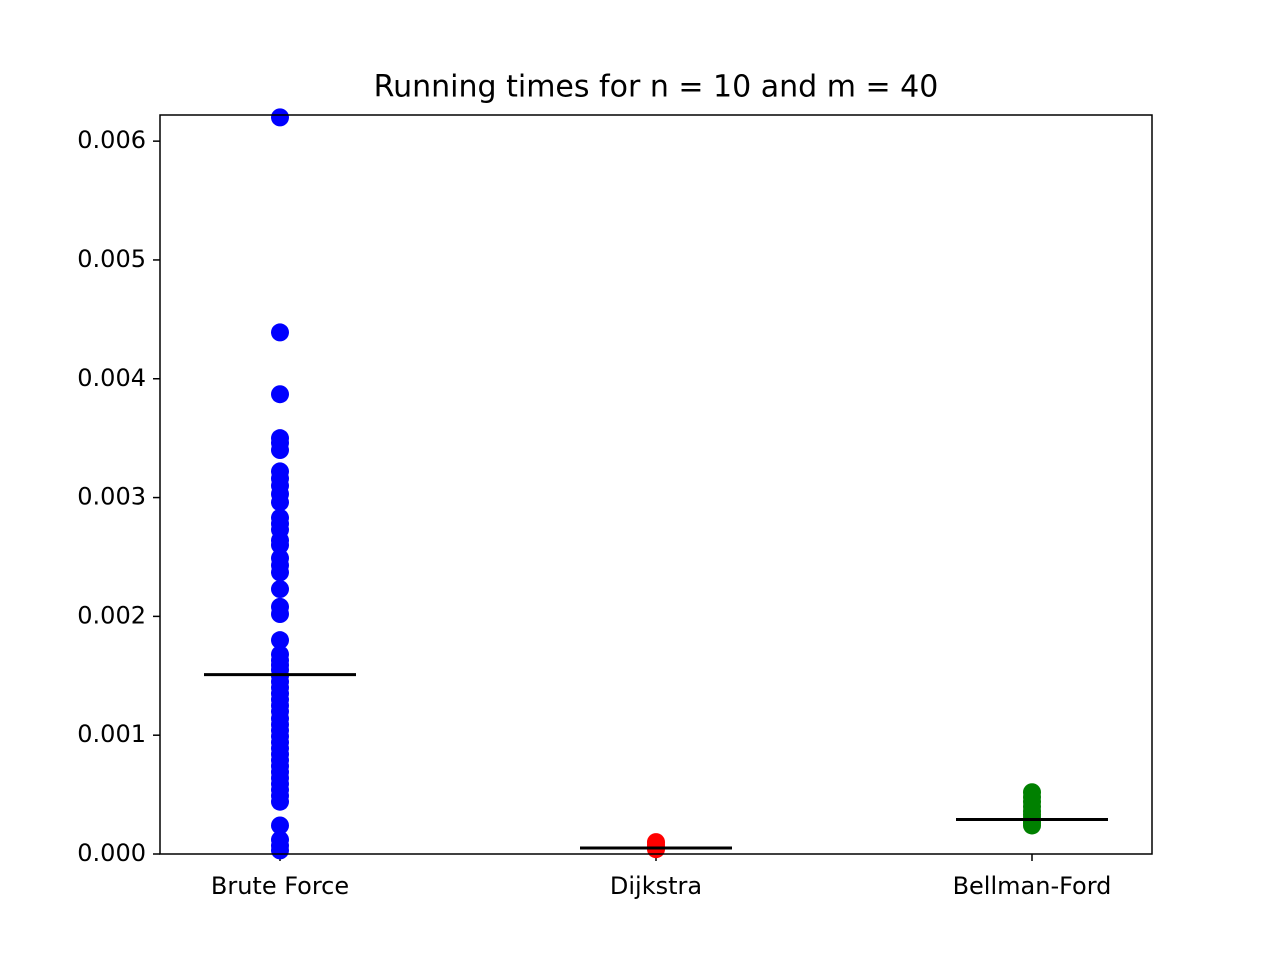 The width and height of the screenshot is (1280, 960). I want to click on y-tick-label: 0.001, so click(111, 734).